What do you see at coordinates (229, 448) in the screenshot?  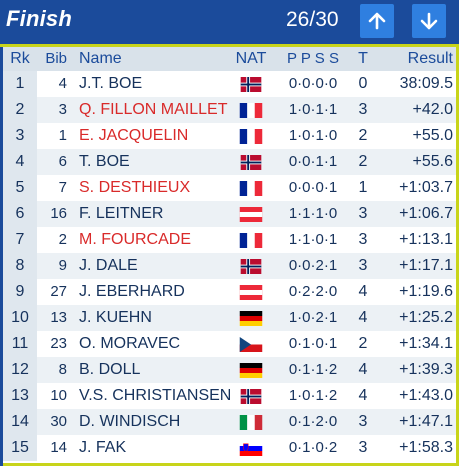 I see `table-row: 15 14 J. FAK 0·1·0·2 3 +1:58.3` at bounding box center [229, 448].